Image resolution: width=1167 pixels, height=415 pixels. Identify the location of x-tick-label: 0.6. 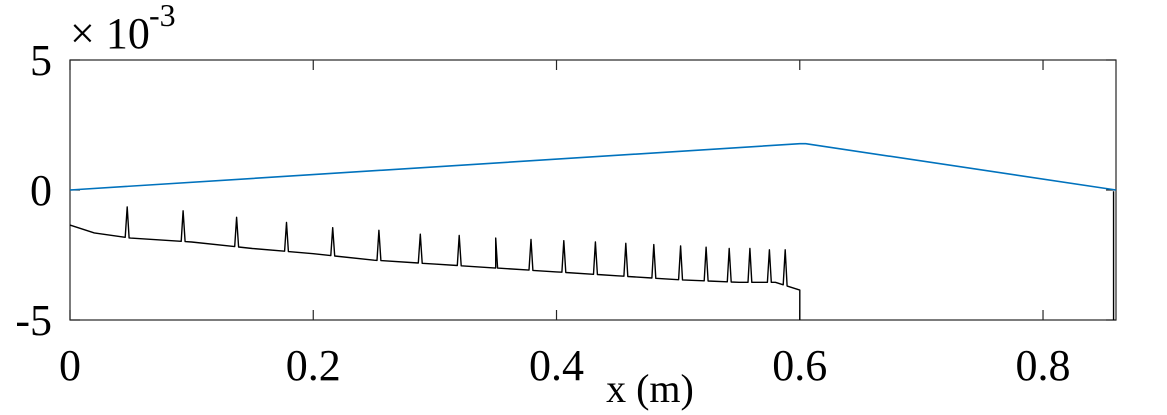
(799, 365).